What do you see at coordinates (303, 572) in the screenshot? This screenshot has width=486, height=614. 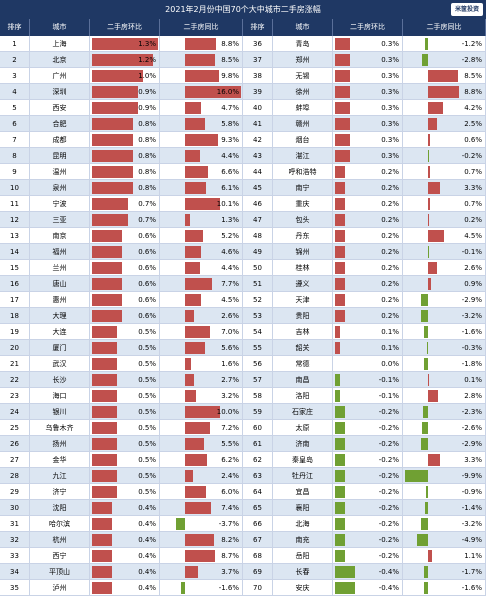 I see `city-cell: 长春` at bounding box center [303, 572].